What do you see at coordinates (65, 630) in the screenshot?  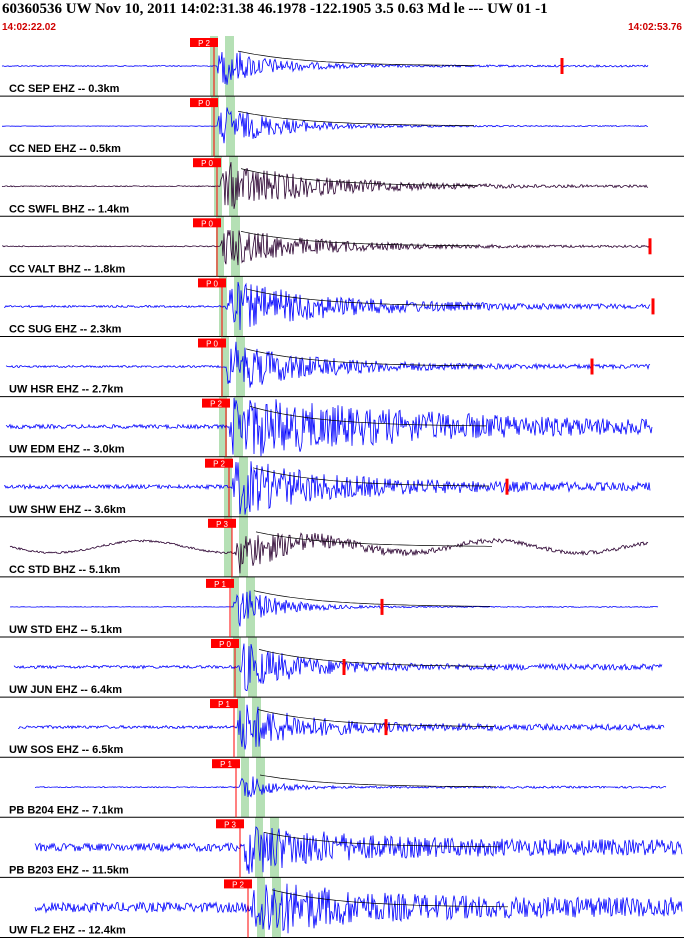 I see `channel-label: UW STD EHZ -- 5.1km` at bounding box center [65, 630].